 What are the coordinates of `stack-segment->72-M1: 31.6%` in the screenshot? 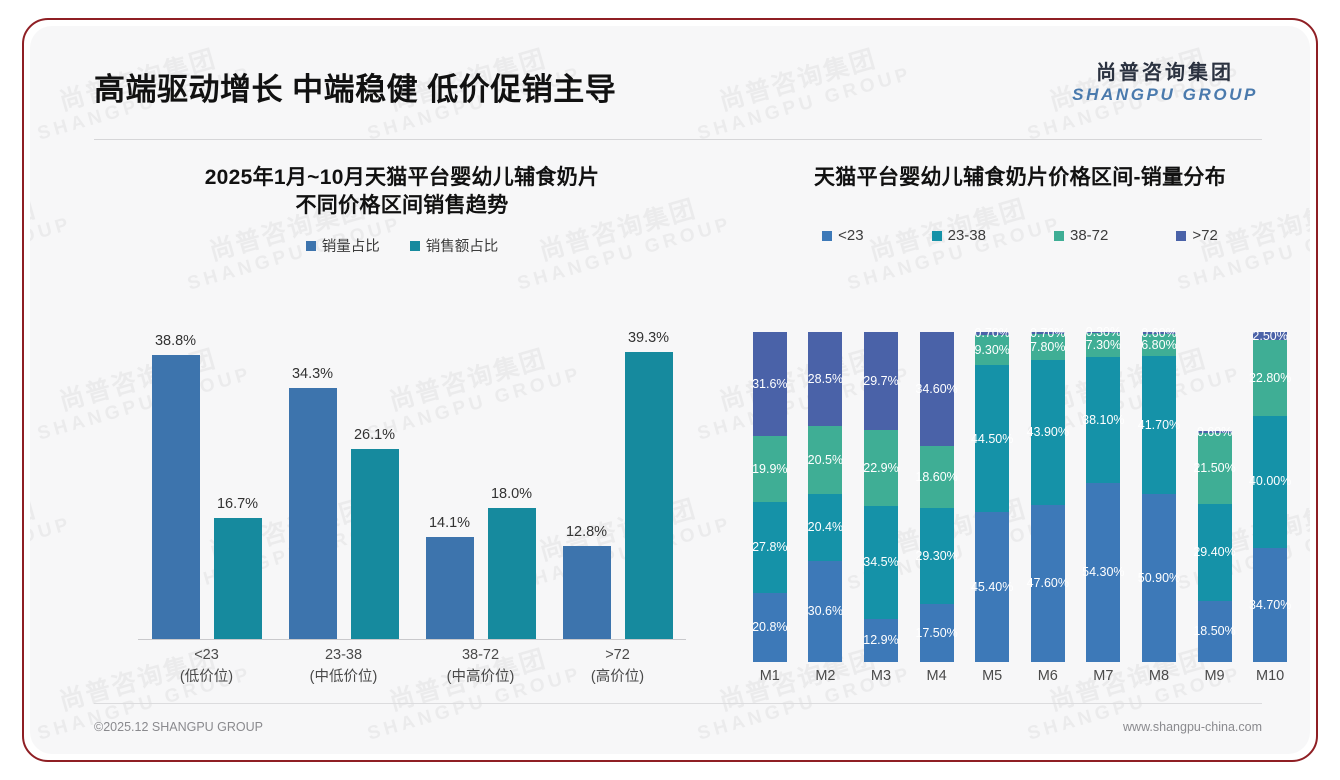 It's located at (770, 384).